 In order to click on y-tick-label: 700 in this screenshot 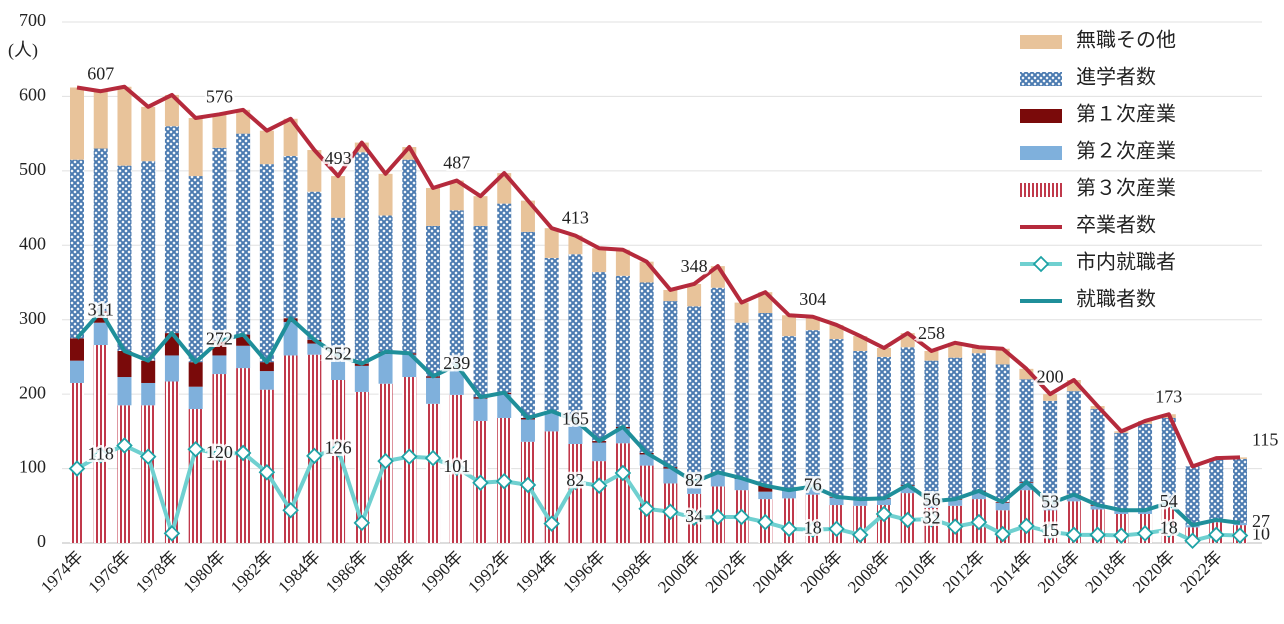, I will do `click(32, 20)`.